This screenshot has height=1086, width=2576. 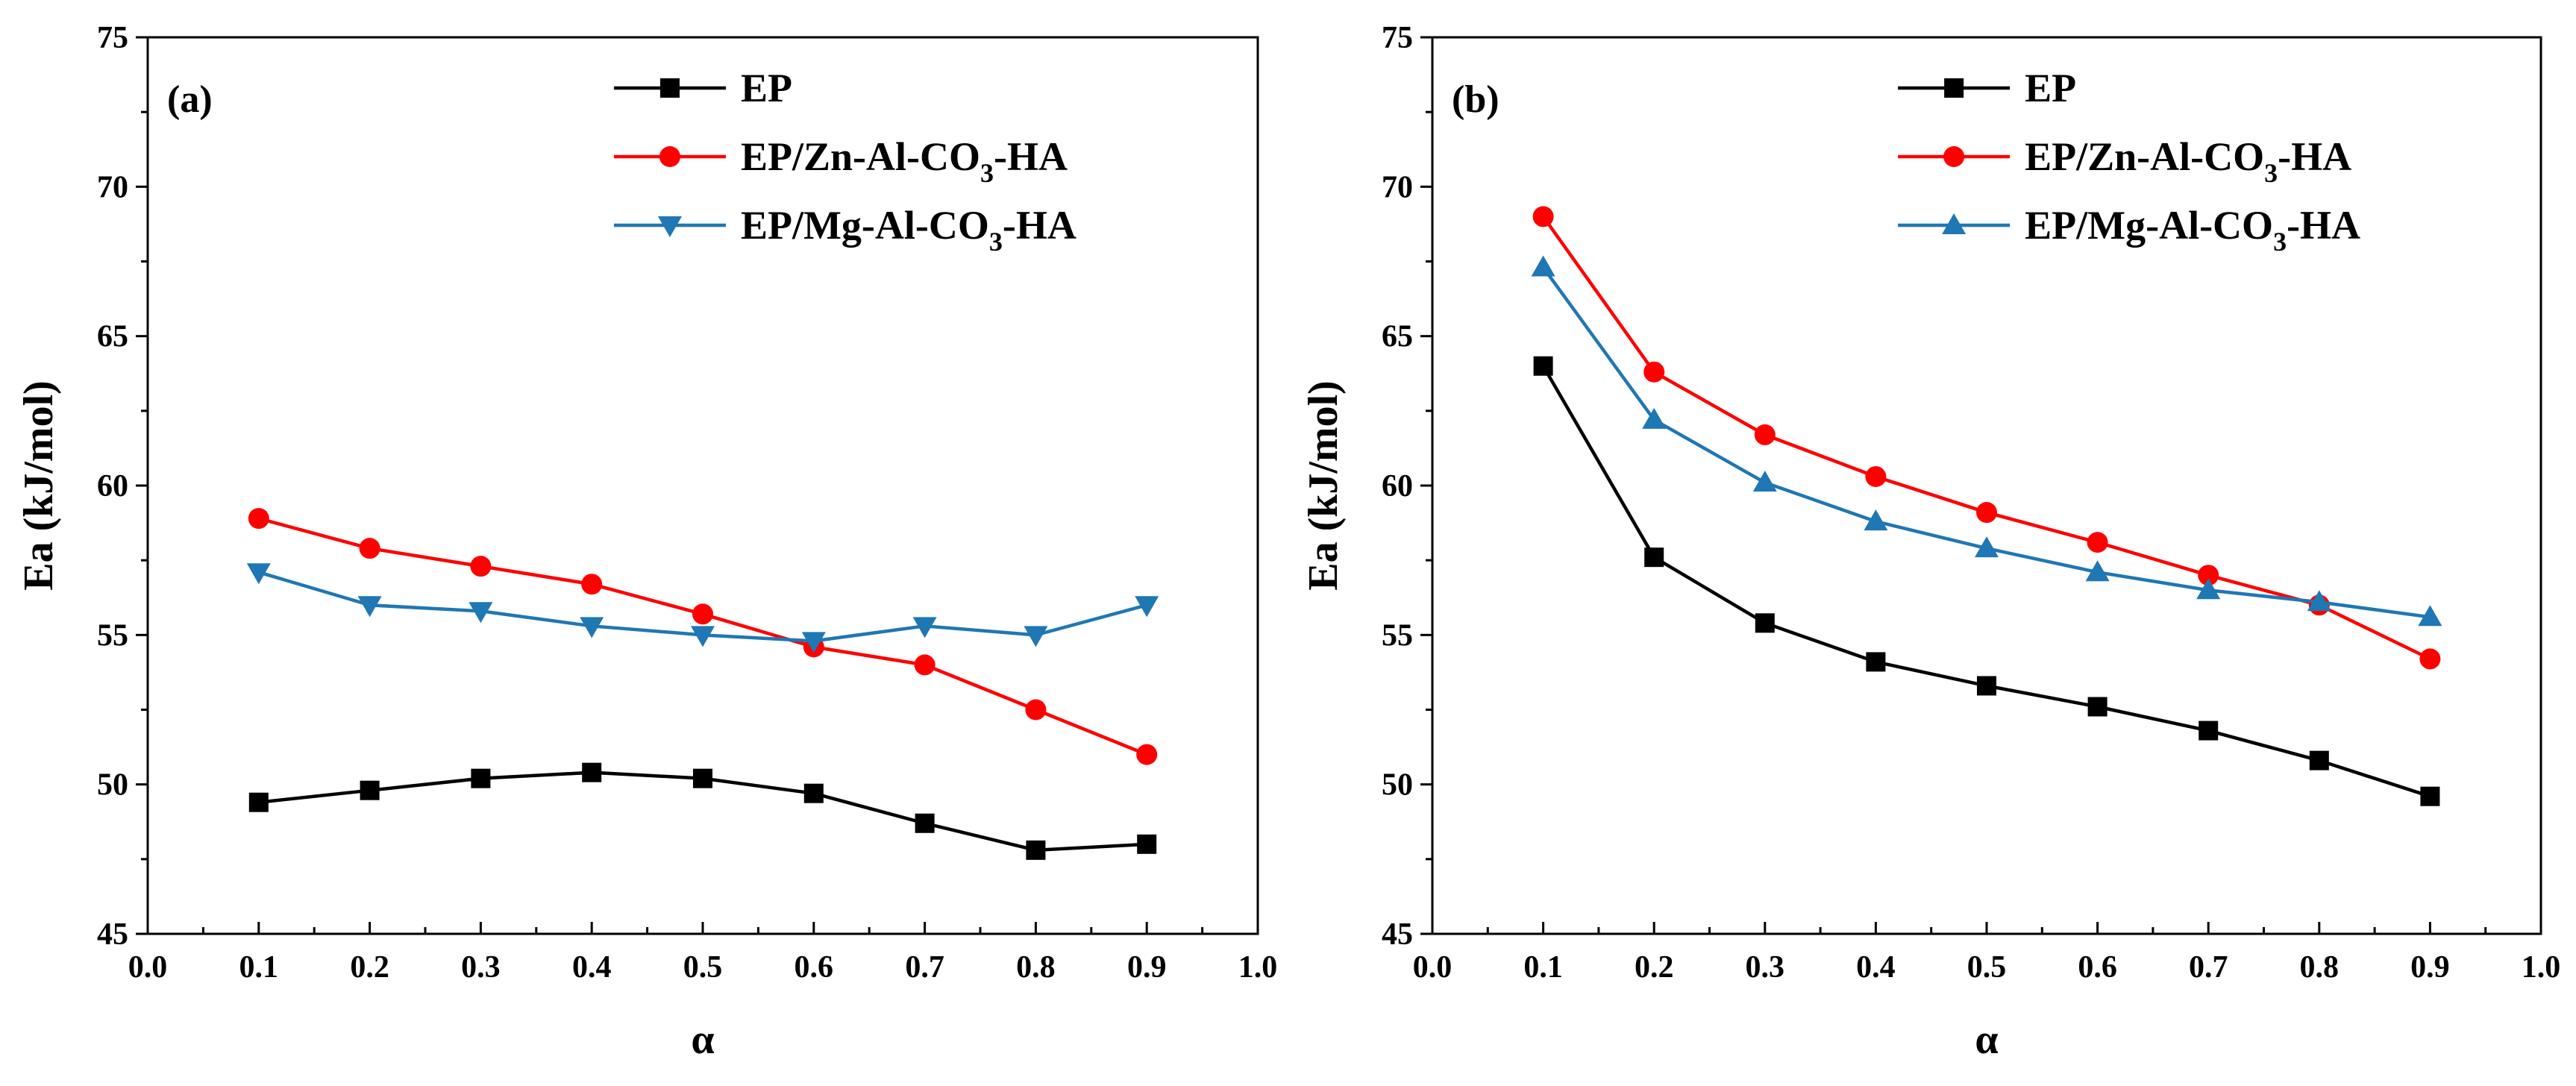 What do you see at coordinates (190, 99) in the screenshot?
I see `panel-label: (a)` at bounding box center [190, 99].